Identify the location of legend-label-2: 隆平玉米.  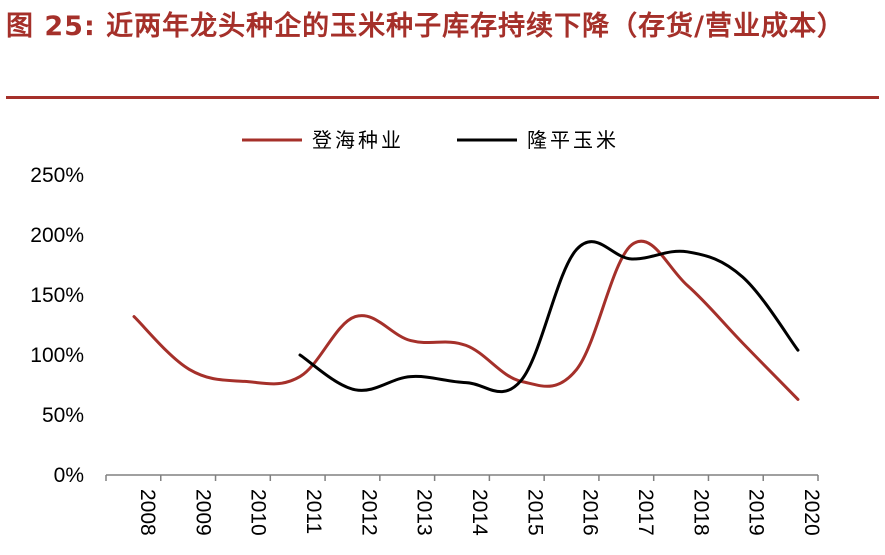
(573, 140).